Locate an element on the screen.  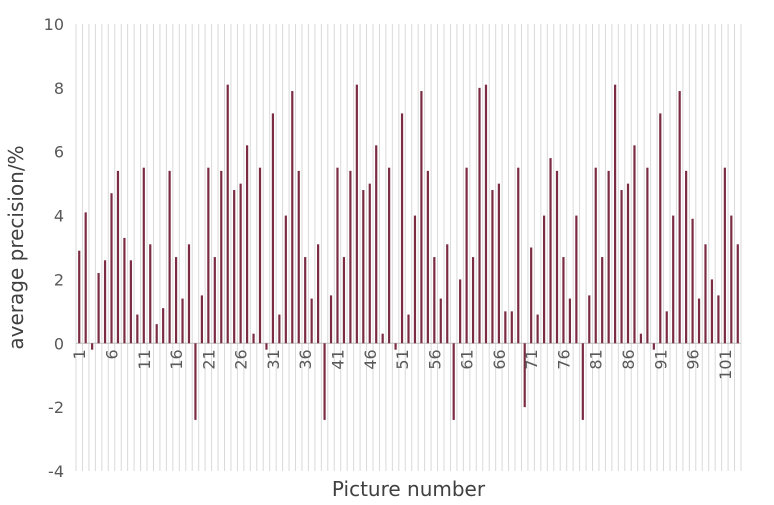
x-tick-label: 96 is located at coordinates (693, 359).